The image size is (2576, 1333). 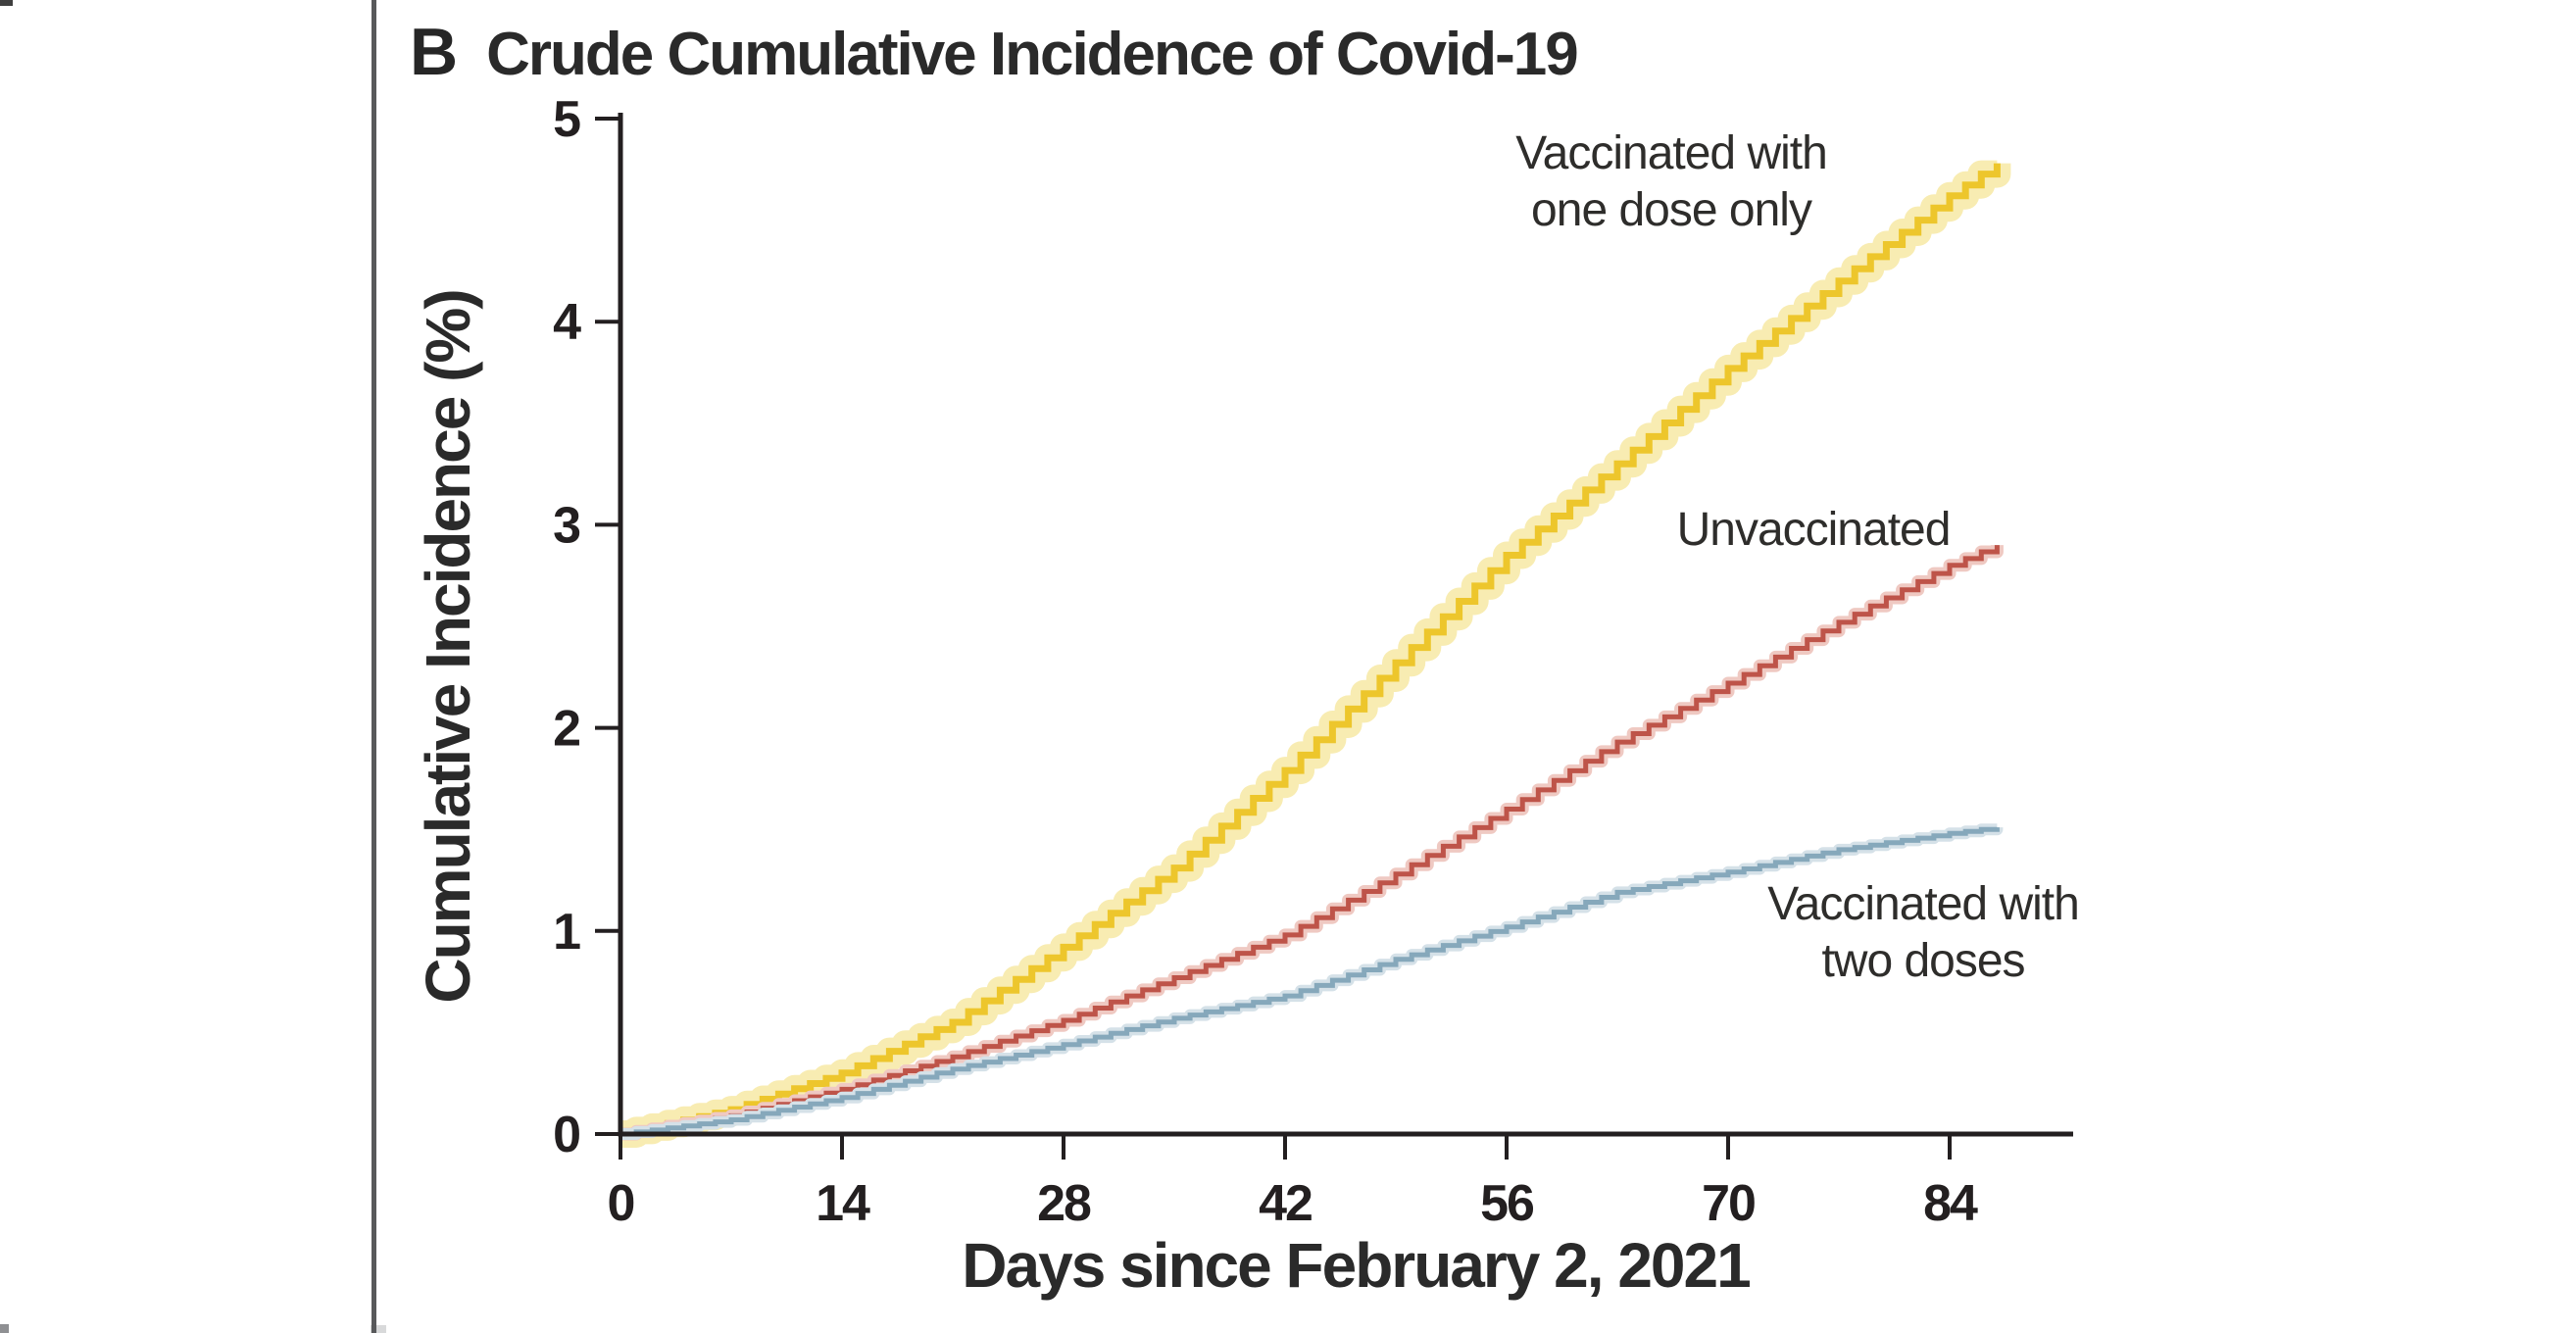 I want to click on y-tick-label: 5, so click(x=566, y=120).